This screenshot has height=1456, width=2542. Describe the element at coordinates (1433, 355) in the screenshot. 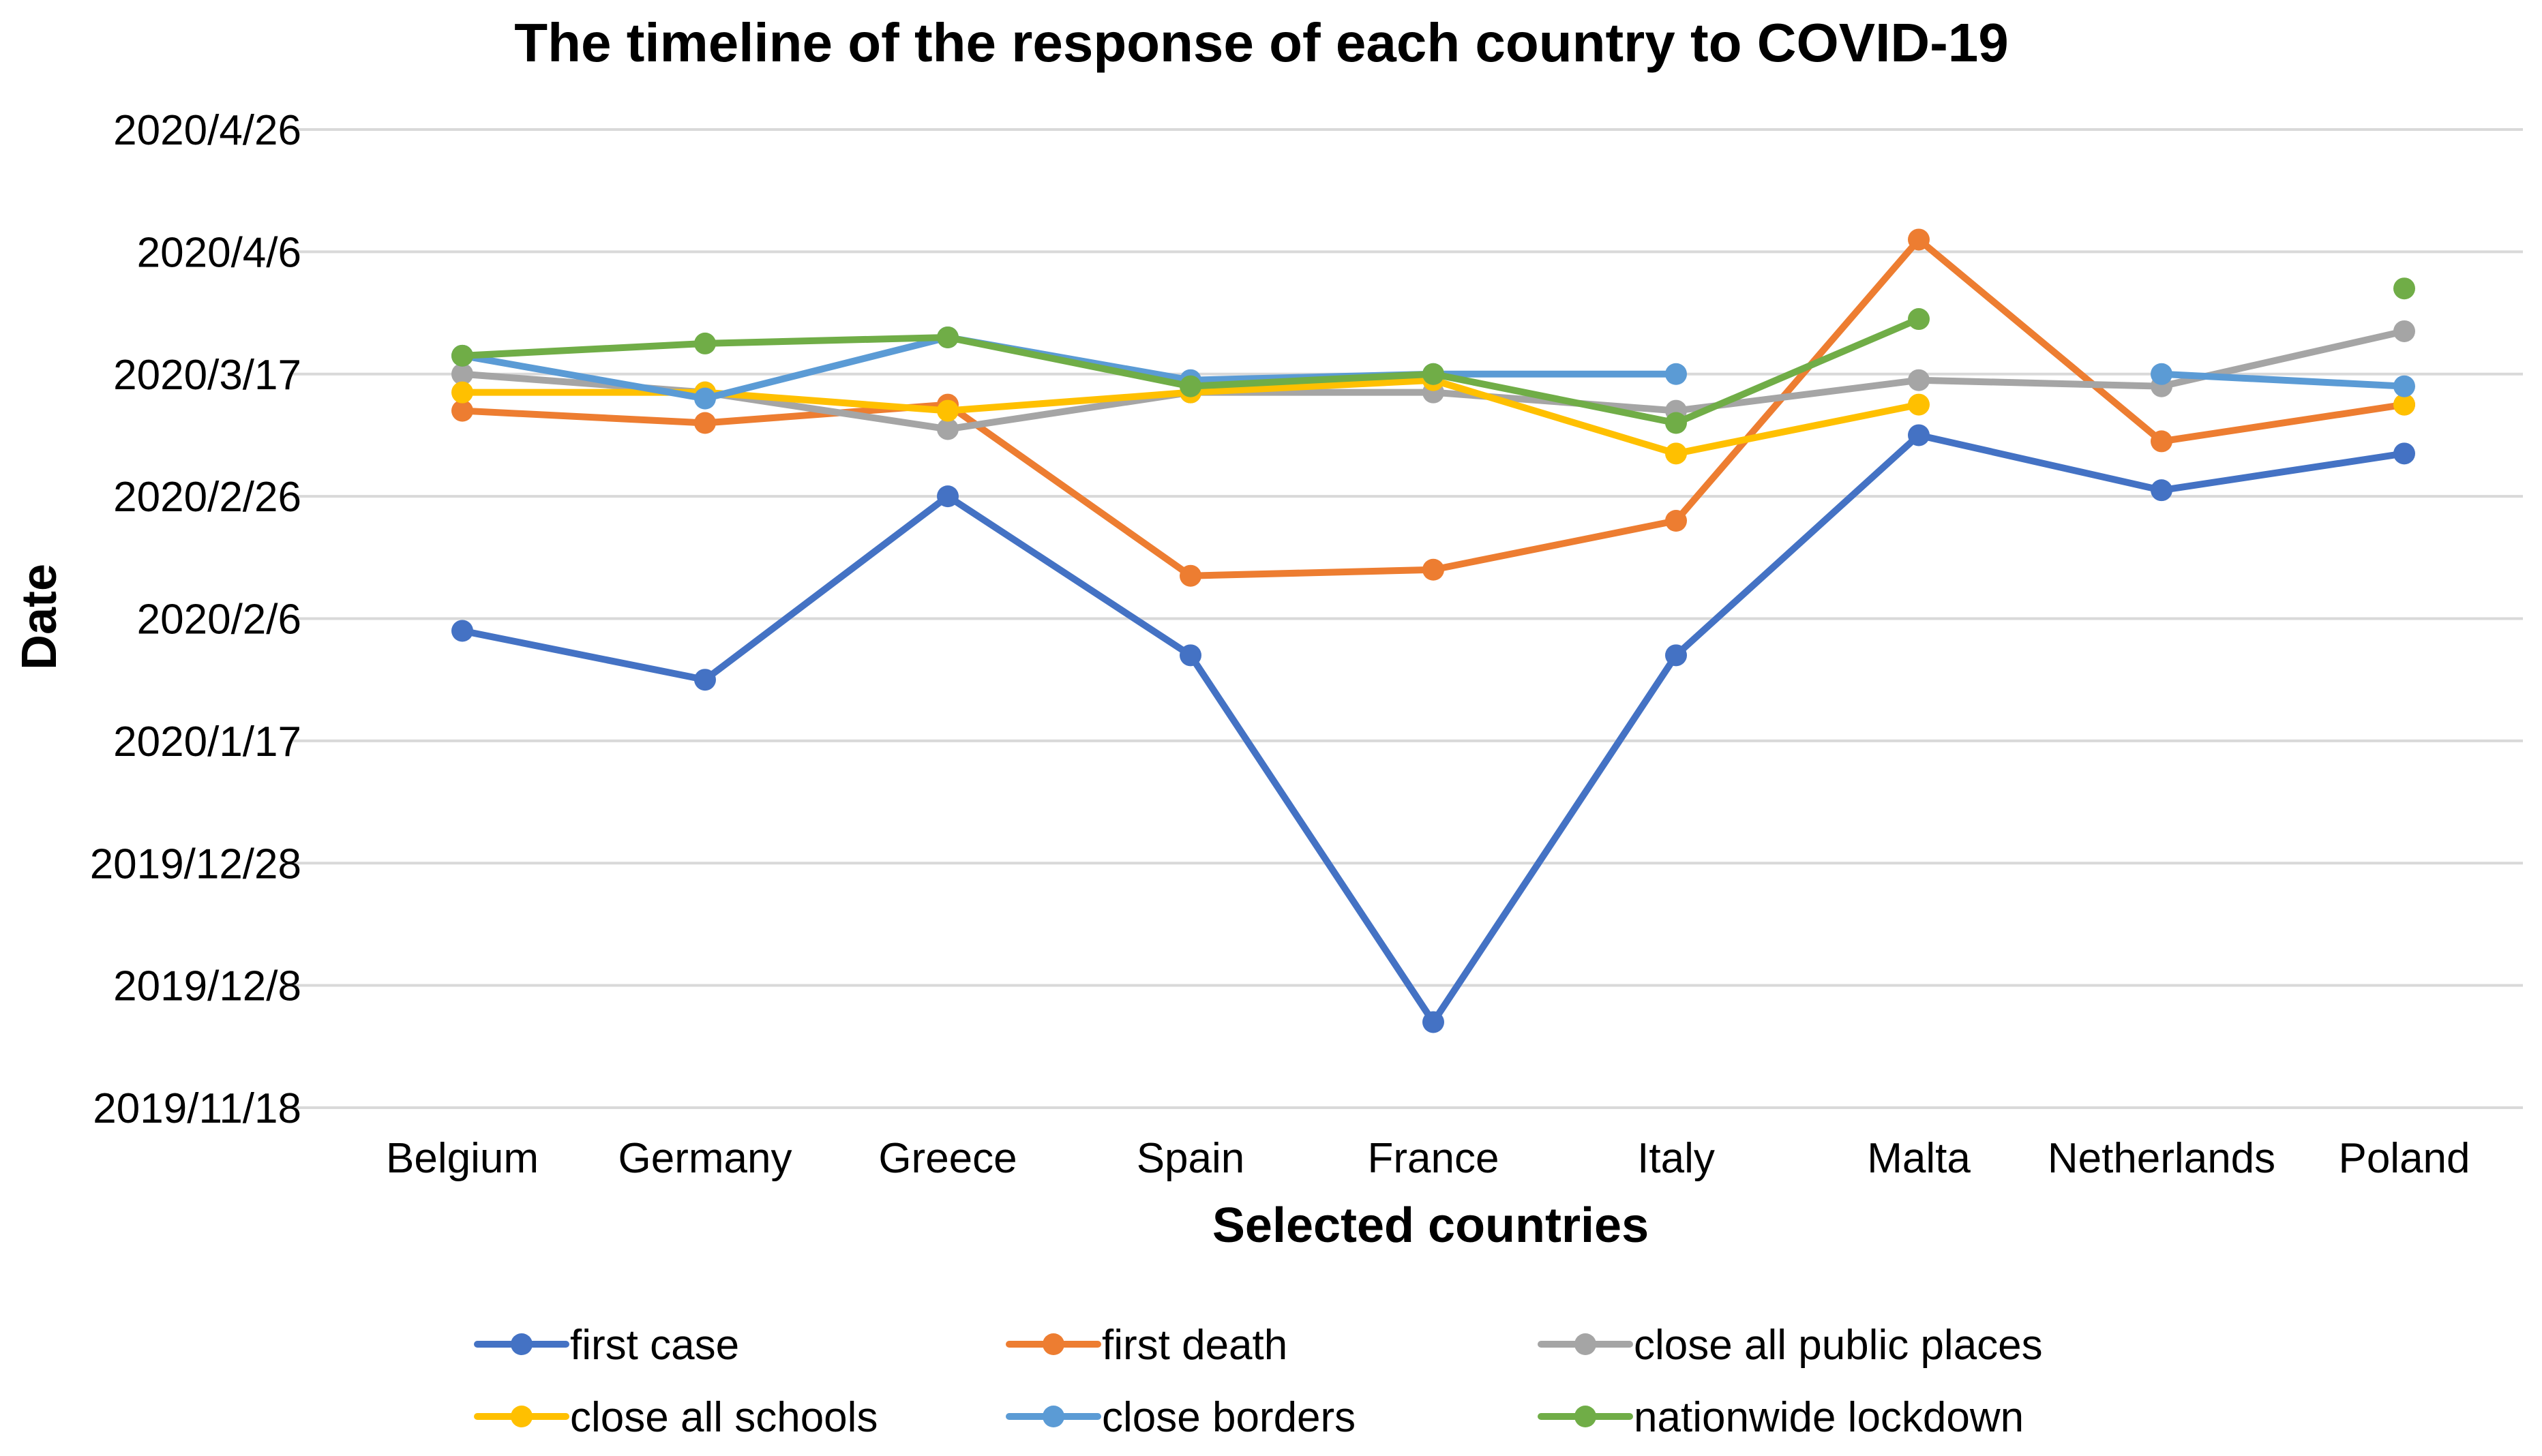

I see `series-nationwide-lockdown` at that location.